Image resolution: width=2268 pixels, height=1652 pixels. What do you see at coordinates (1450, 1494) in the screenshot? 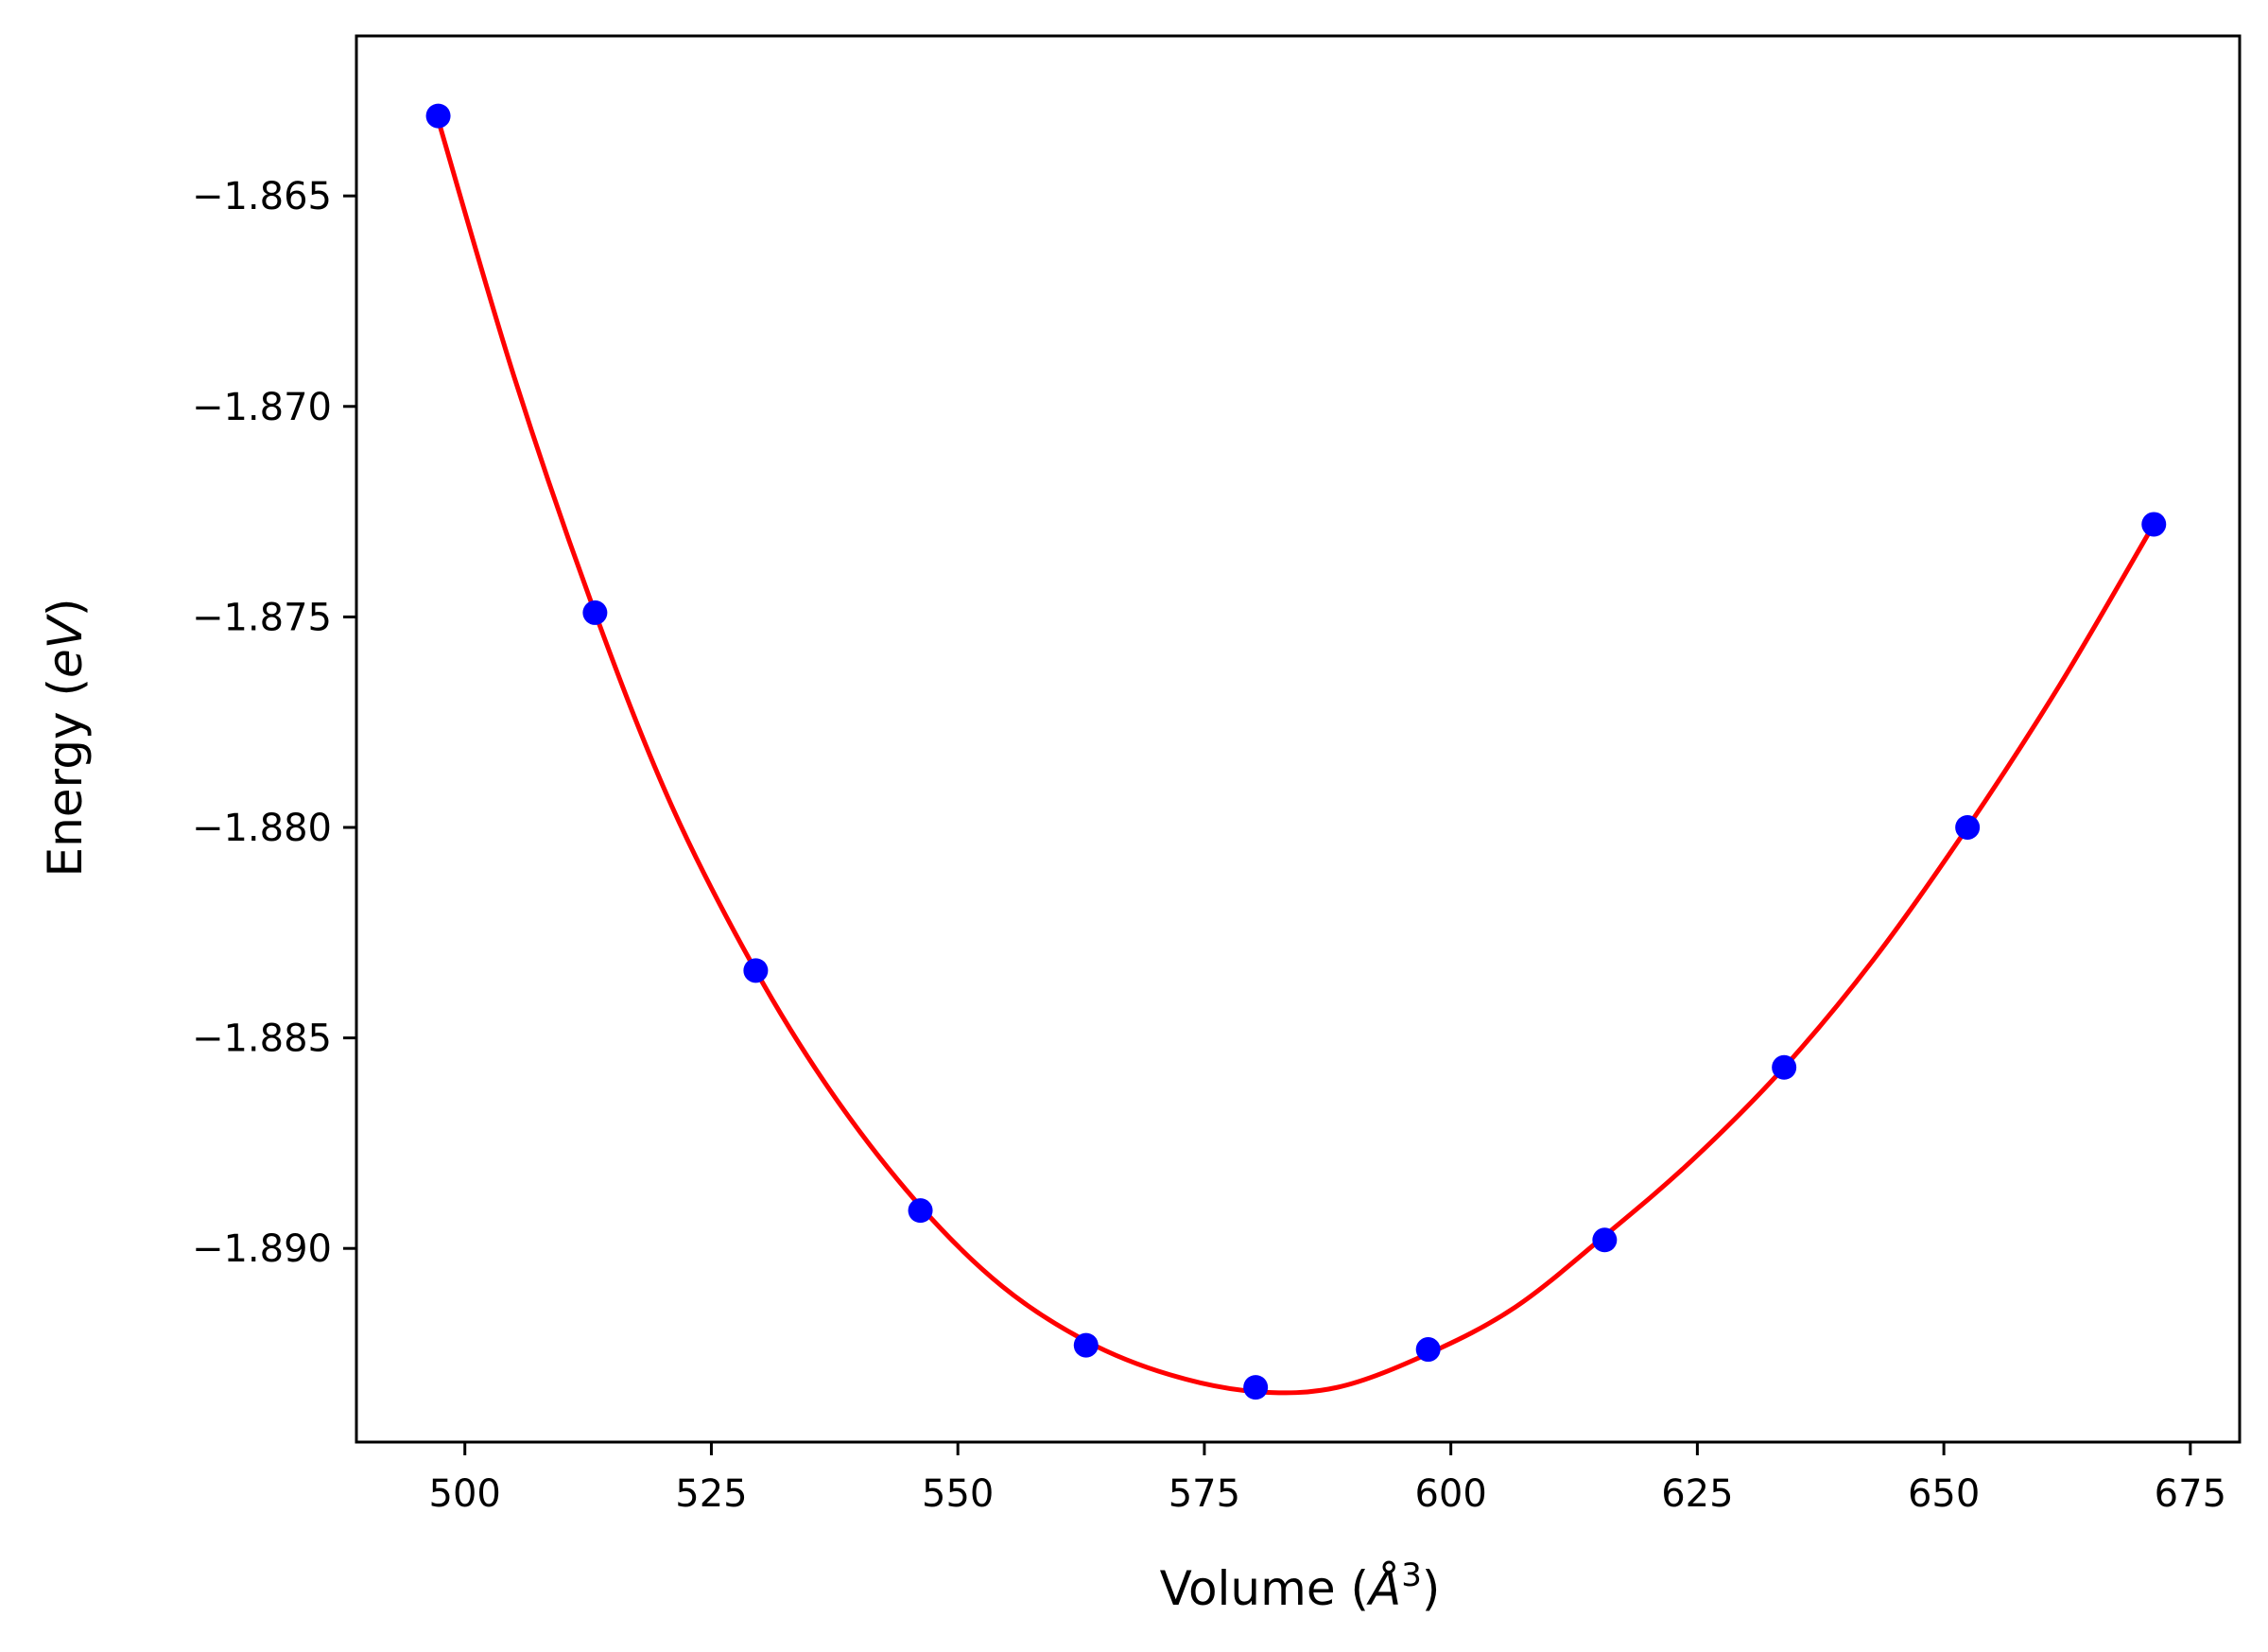
I see `x-tick-label: 600` at bounding box center [1450, 1494].